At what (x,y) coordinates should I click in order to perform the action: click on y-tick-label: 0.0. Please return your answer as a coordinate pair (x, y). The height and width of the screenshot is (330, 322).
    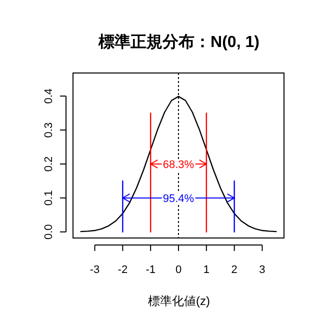
    Looking at the image, I should click on (49, 232).